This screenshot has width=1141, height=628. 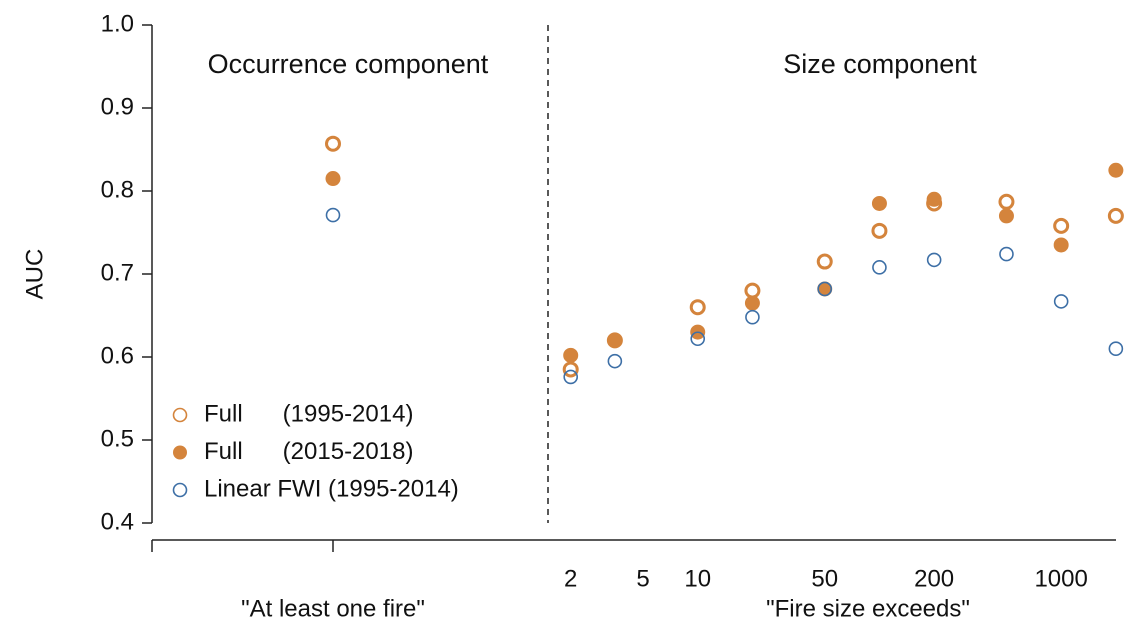 I want to click on legend-label: Full (1995-2014), so click(x=308, y=413).